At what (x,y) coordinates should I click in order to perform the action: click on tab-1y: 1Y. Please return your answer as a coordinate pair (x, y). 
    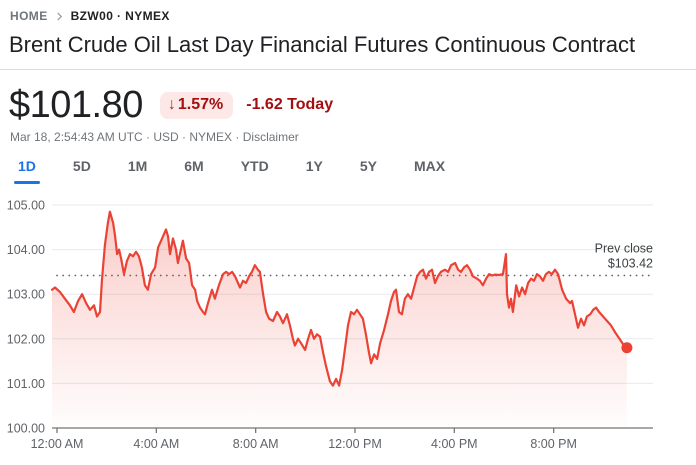
    Looking at the image, I should click on (314, 165).